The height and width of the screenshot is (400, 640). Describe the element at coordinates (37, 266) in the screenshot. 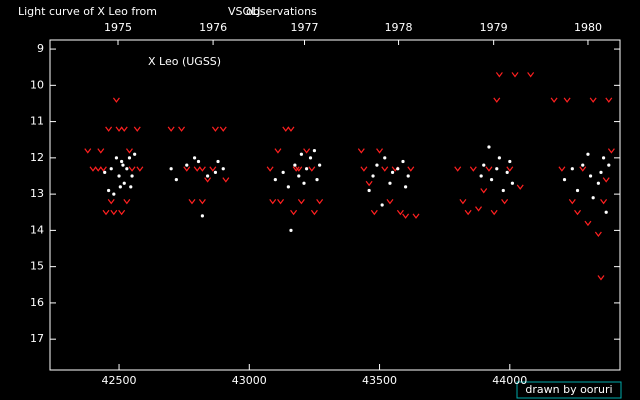

I see `y-tick-label: 15` at that location.